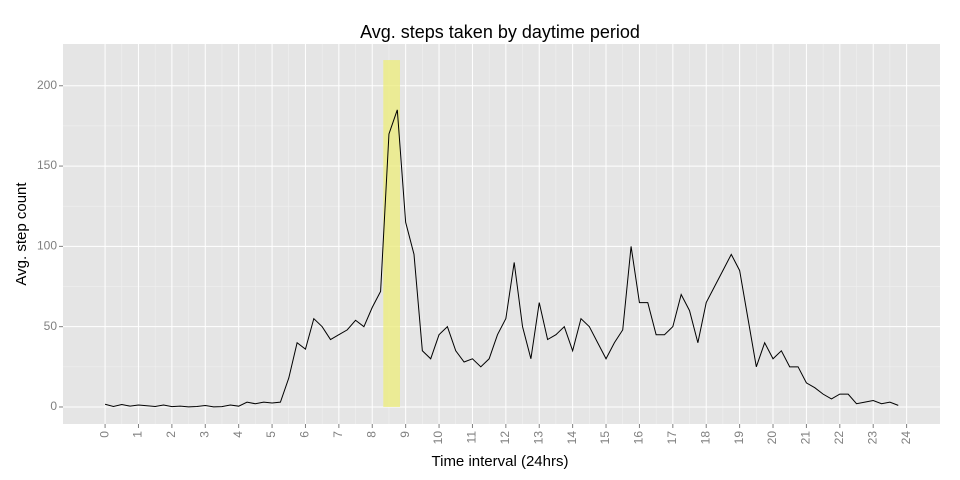 The height and width of the screenshot is (480, 960). I want to click on y-axis-label: Avg. step count, so click(21, 234).